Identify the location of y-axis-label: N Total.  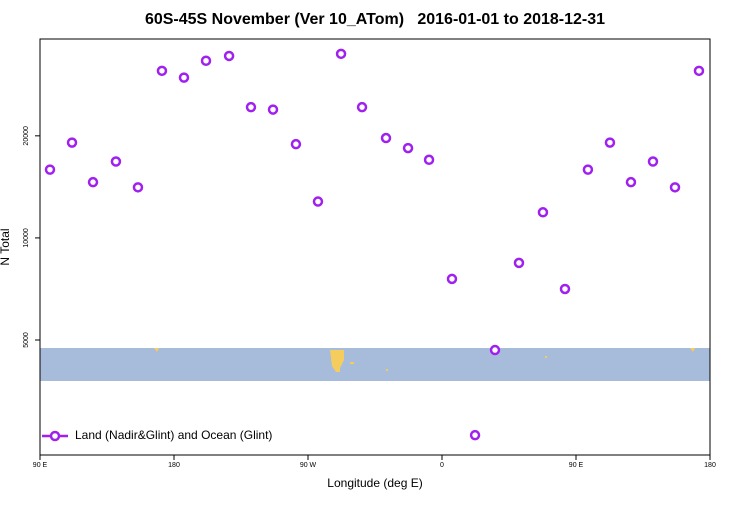
(6, 246).